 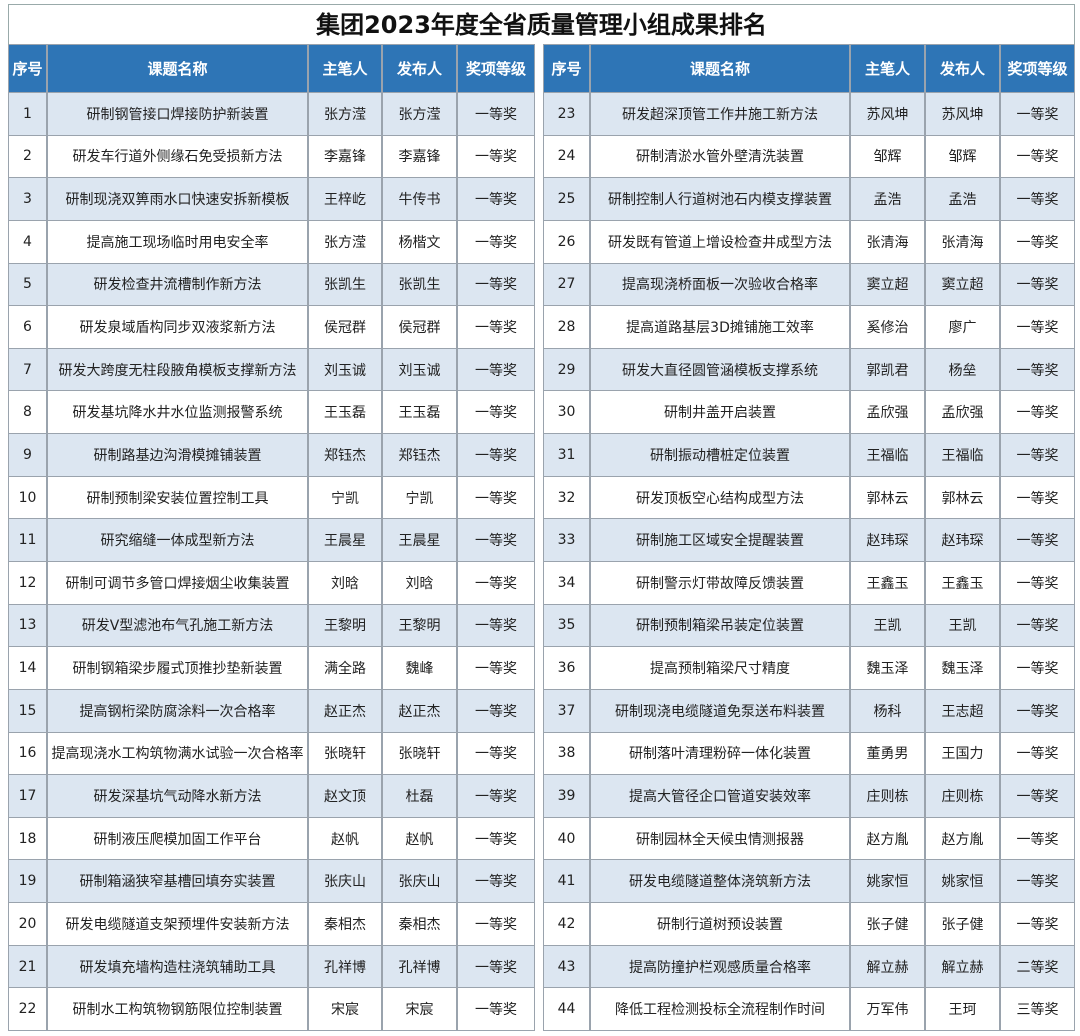 I want to click on presenter-cell: 秦相杰, so click(x=419, y=924).